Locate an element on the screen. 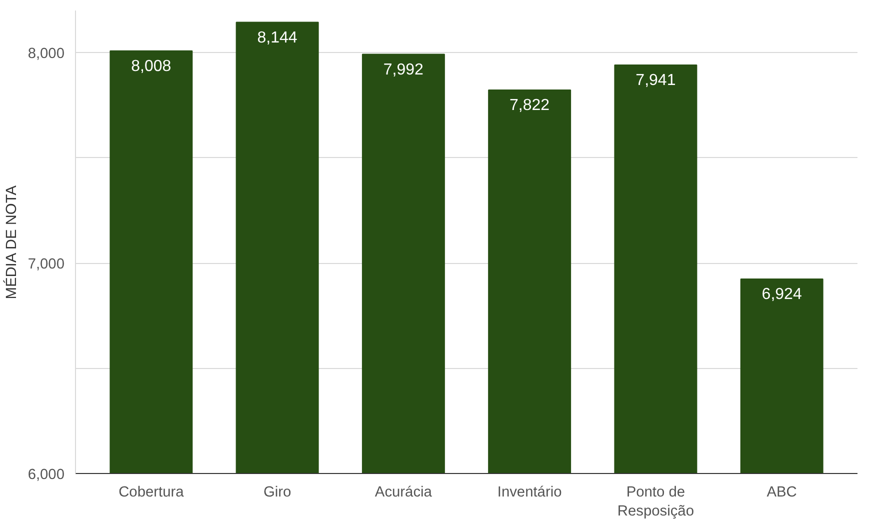  x-tick-label: Cobertura is located at coordinates (151, 492).